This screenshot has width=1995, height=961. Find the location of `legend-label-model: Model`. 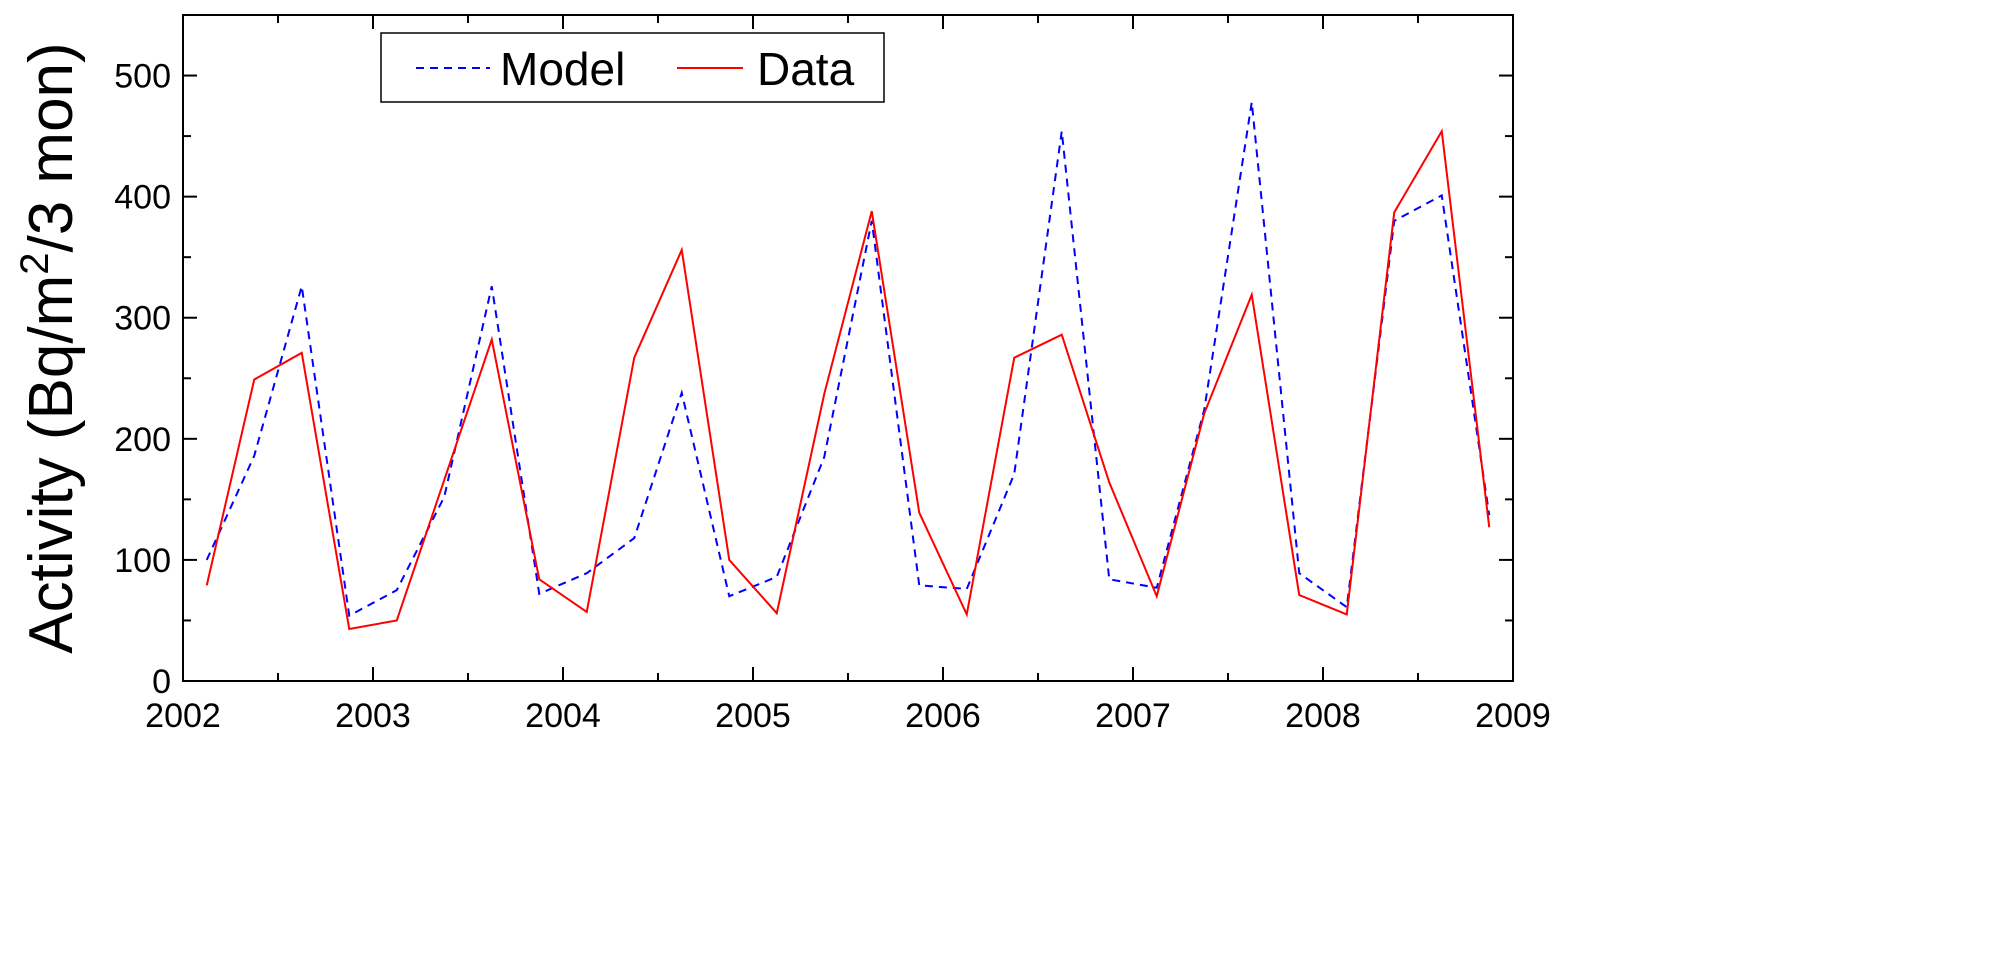

legend-label-model: Model is located at coordinates (562, 69).